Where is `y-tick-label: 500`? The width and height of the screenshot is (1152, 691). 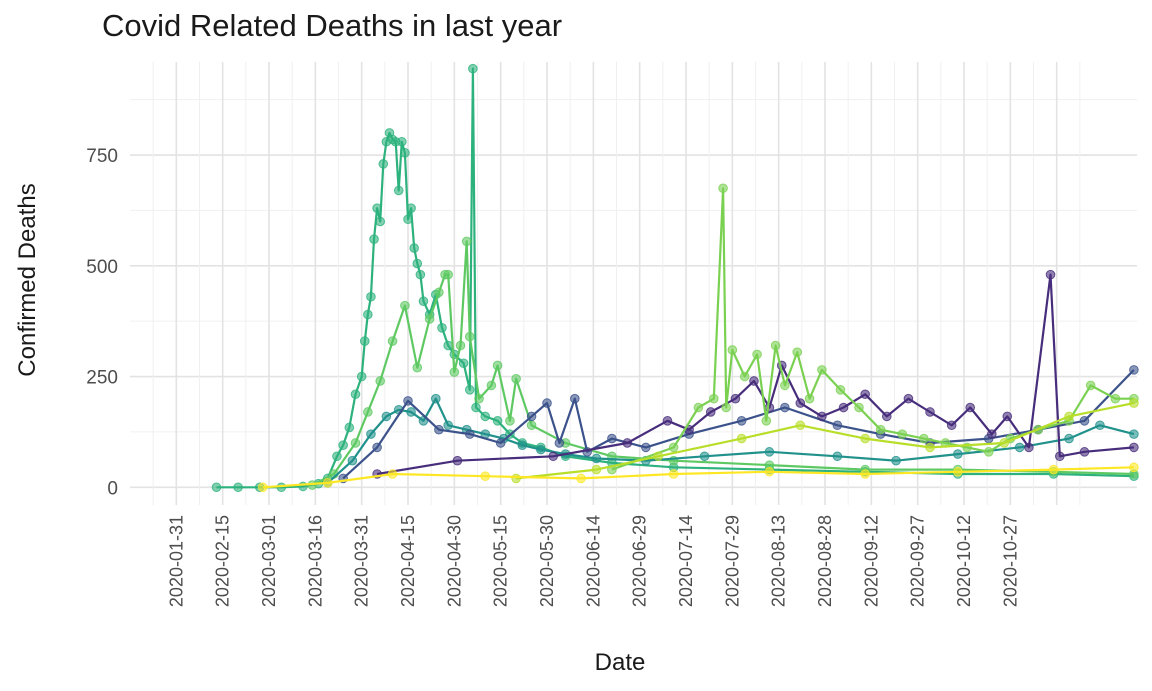
y-tick-label: 500 is located at coordinates (102, 267).